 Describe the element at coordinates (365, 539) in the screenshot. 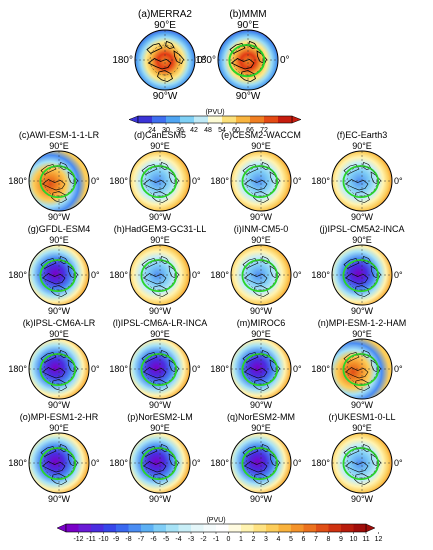

I see `colorbar-bottom-tick-label: 11` at that location.